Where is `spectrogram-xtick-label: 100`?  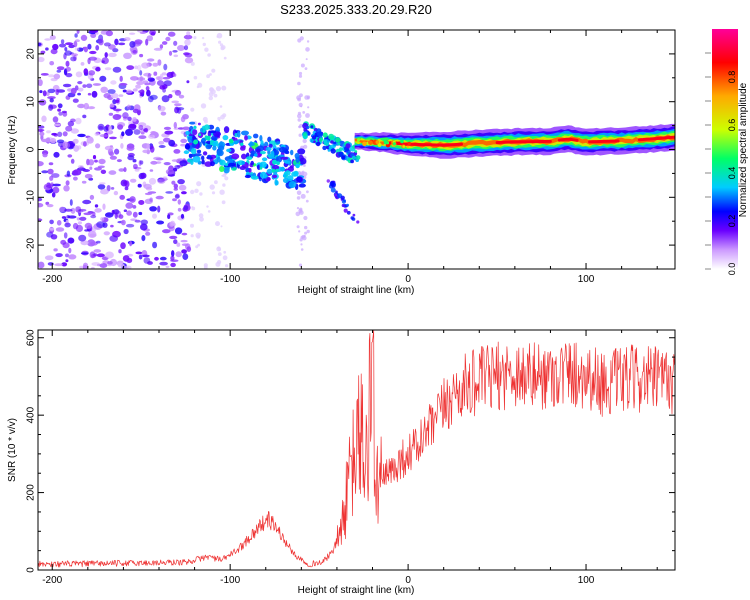
spectrogram-xtick-label: 100 is located at coordinates (586, 279).